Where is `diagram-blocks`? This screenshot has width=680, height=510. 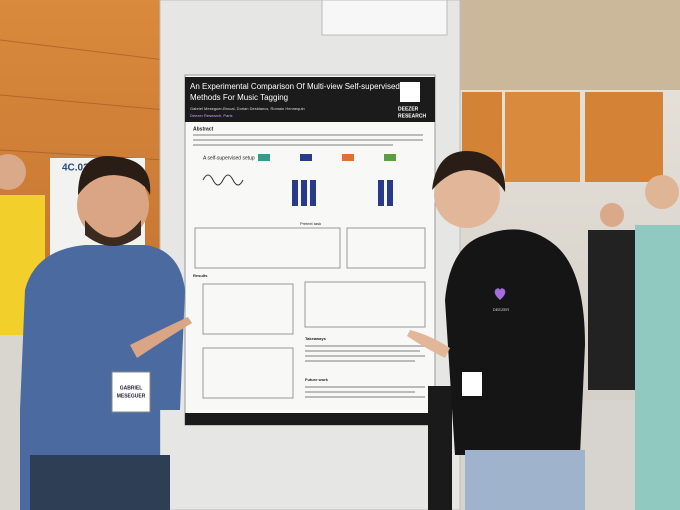
diagram-blocks is located at coordinates (342, 193).